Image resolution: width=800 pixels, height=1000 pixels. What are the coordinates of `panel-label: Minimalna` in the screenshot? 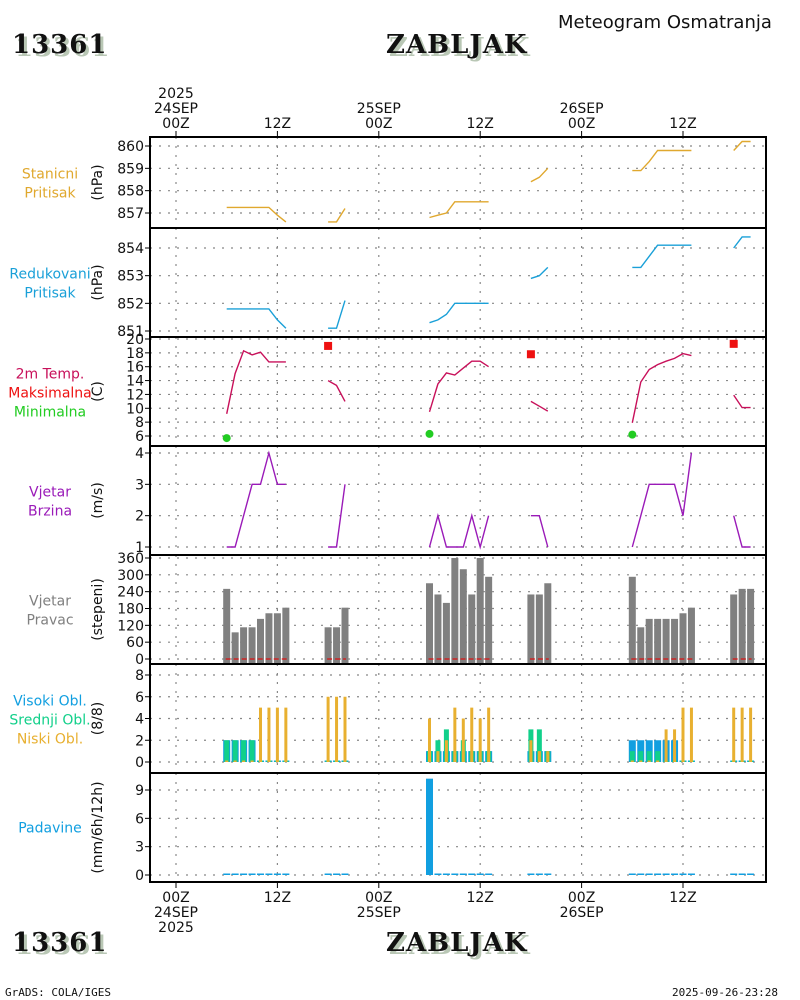 It's located at (50, 413).